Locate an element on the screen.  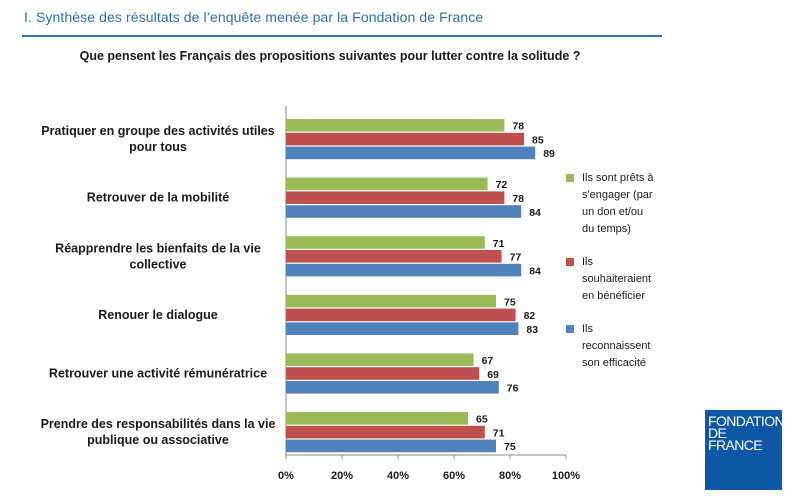
legend-swatch-green is located at coordinates (570, 178).